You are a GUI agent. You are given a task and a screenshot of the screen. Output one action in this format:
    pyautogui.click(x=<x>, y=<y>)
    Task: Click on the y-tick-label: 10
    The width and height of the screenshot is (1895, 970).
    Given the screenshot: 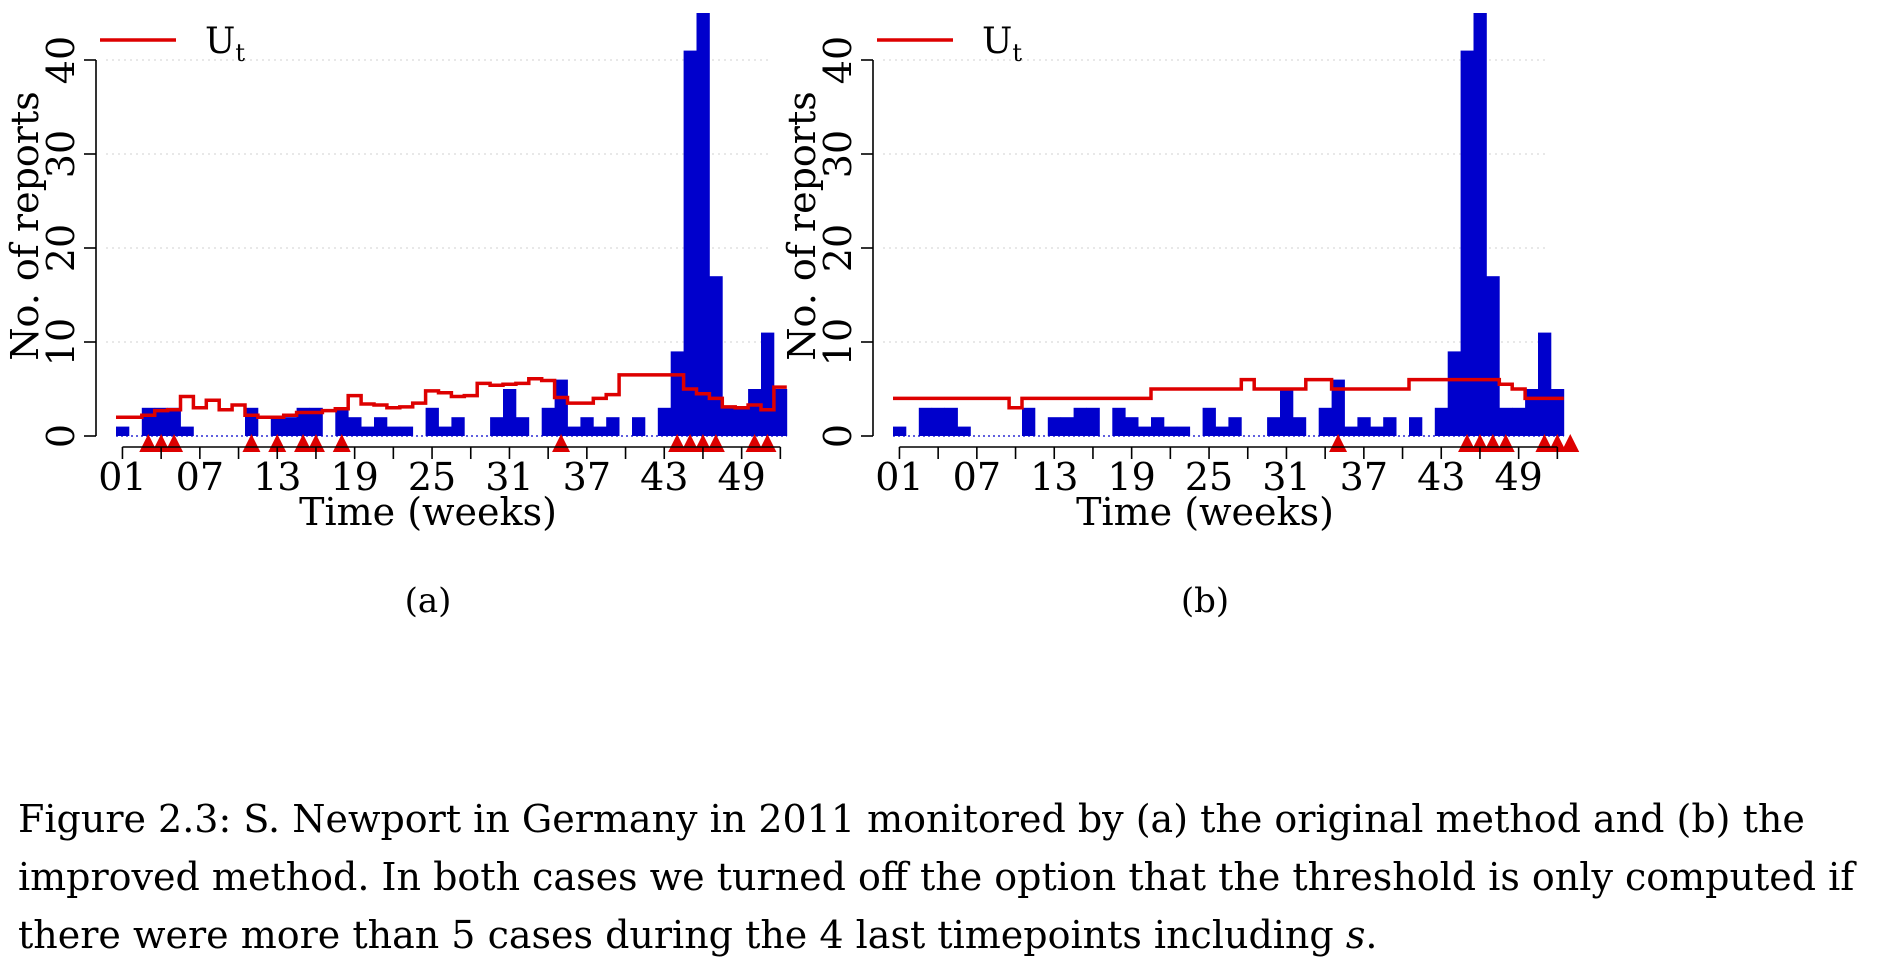 What is the action you would take?
    pyautogui.click(x=838, y=342)
    